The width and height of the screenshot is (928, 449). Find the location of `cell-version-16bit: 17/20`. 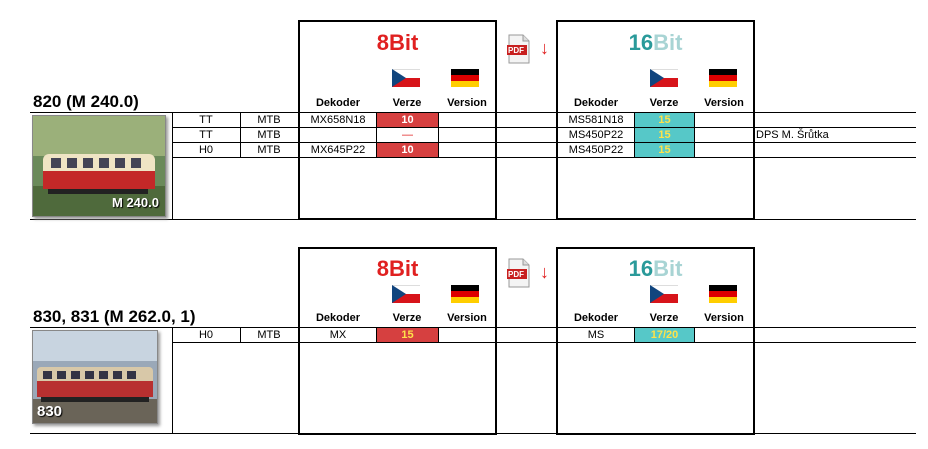

cell-version-16bit: 17/20 is located at coordinates (664, 335).